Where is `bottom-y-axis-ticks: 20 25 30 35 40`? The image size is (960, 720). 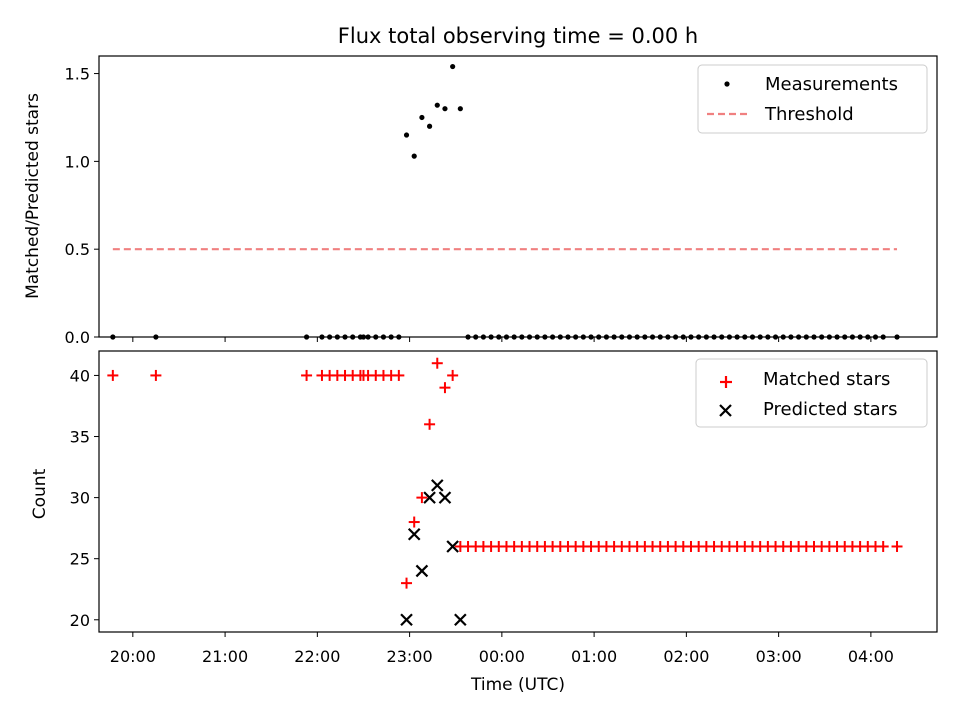
bottom-y-axis-ticks: 20 25 30 35 40 is located at coordinates (84, 498).